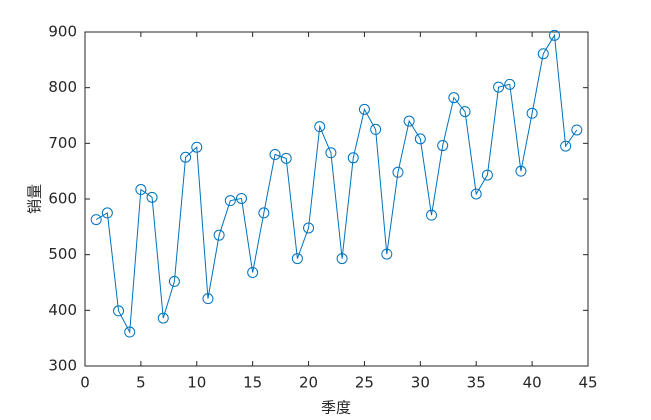  I want to click on x-axis-label: 季度, so click(336, 408).